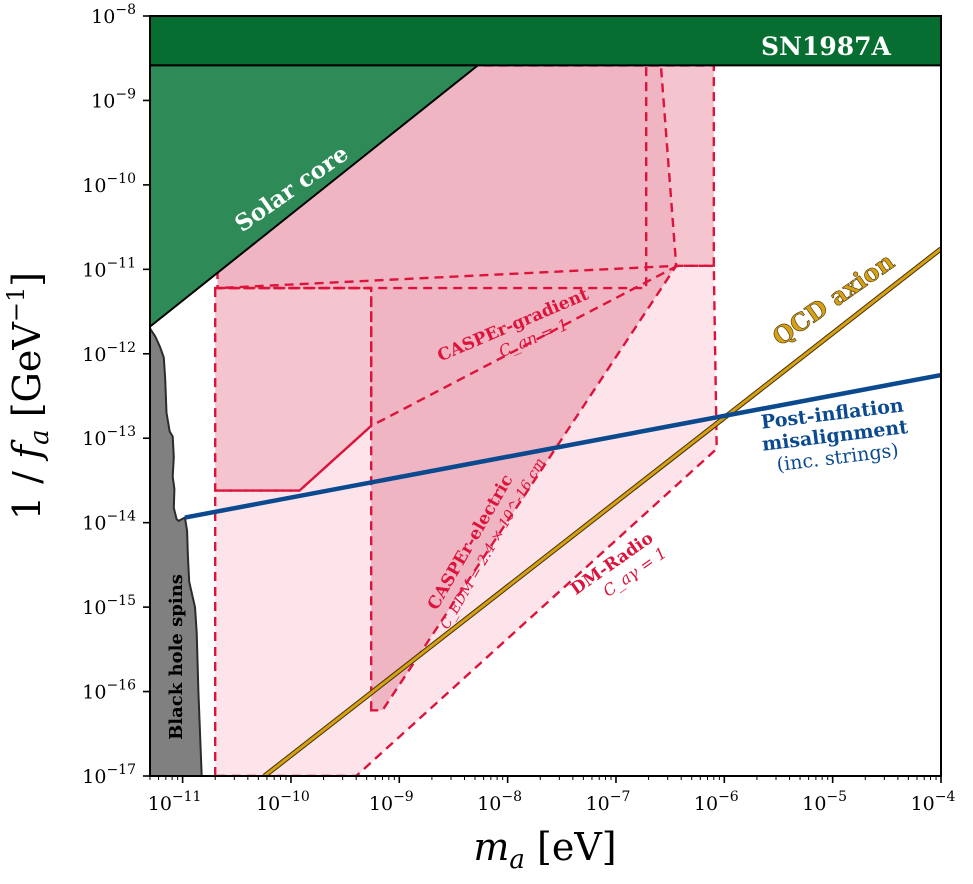 This screenshot has height=884, width=973. Describe the element at coordinates (933, 802) in the screenshot. I see `x-tick-label: 10⁻⁴` at that location.